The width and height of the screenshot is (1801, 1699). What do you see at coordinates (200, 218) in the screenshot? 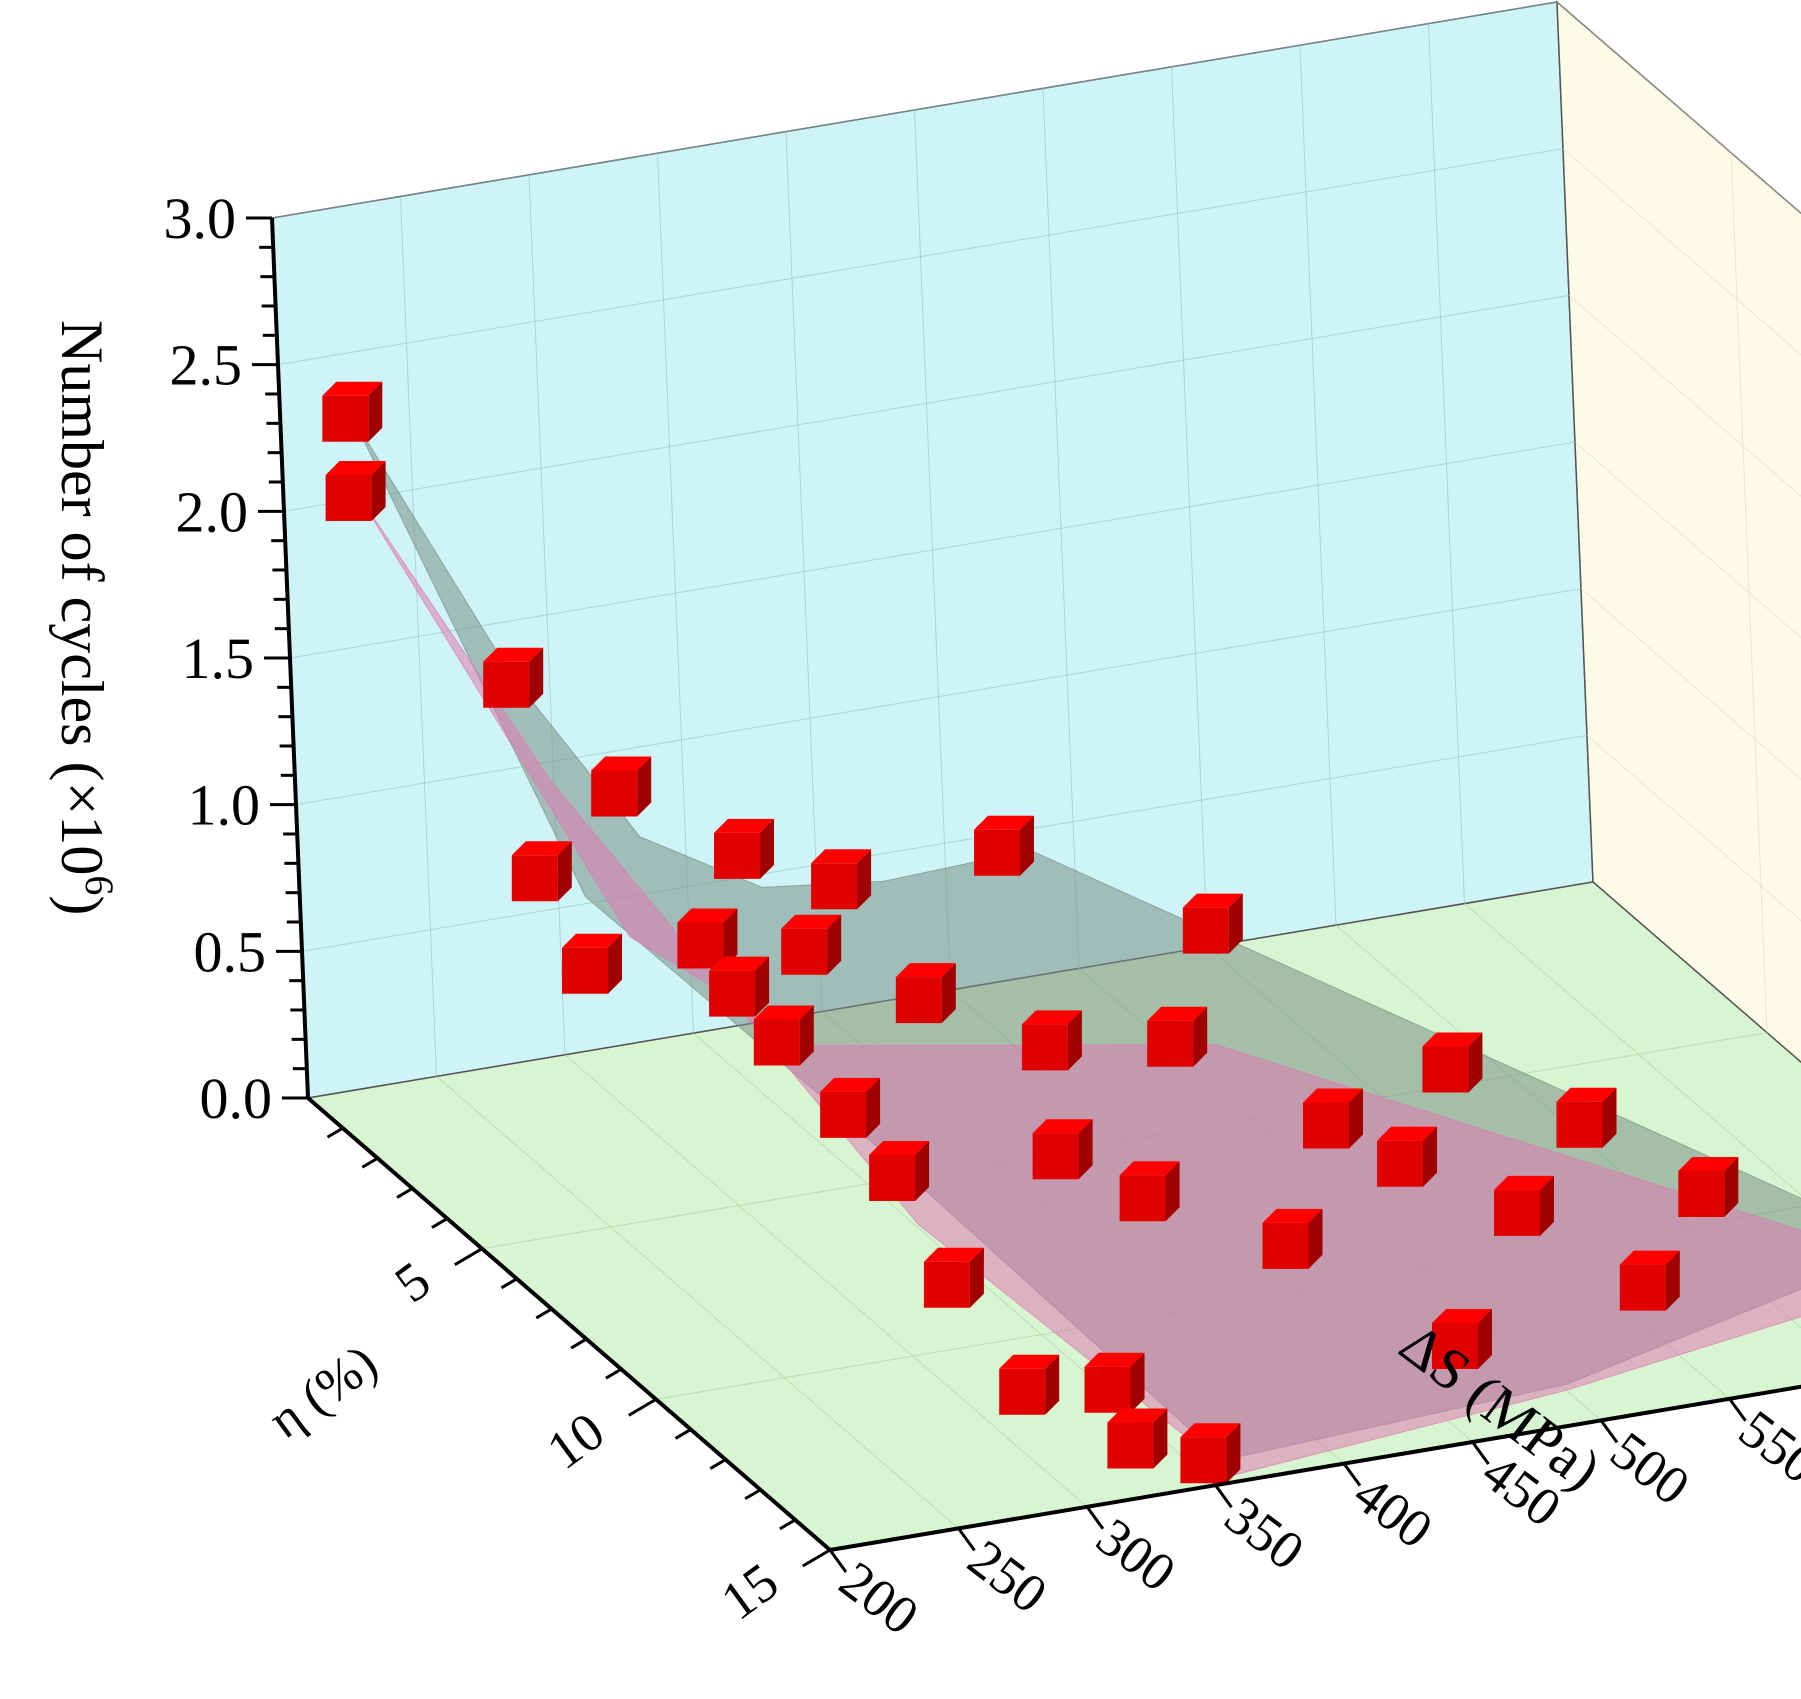
I see `z-tick-label: 3.0` at bounding box center [200, 218].